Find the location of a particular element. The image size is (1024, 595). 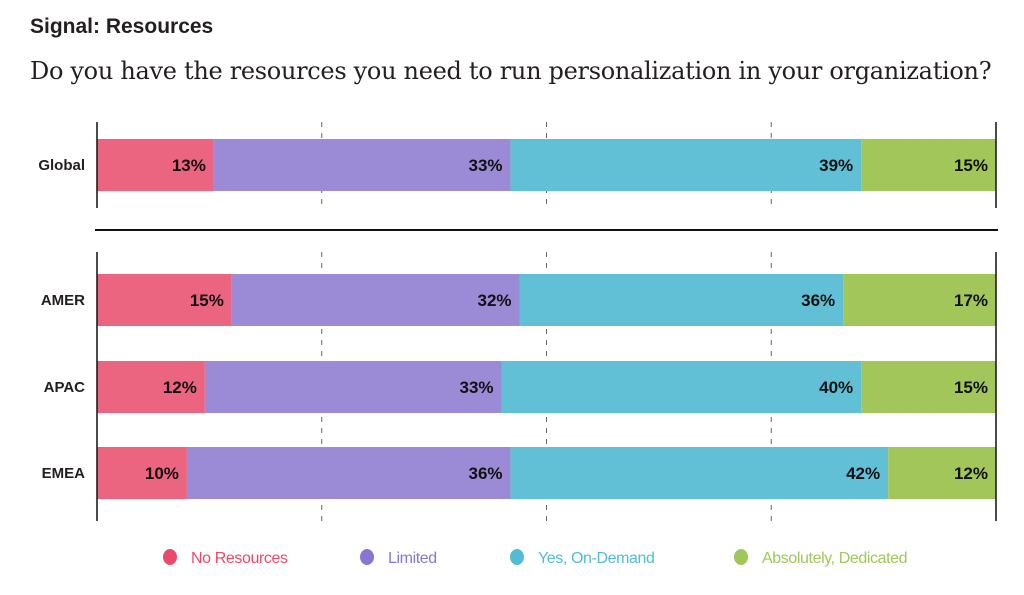

data-label: 40% is located at coordinates (836, 387).